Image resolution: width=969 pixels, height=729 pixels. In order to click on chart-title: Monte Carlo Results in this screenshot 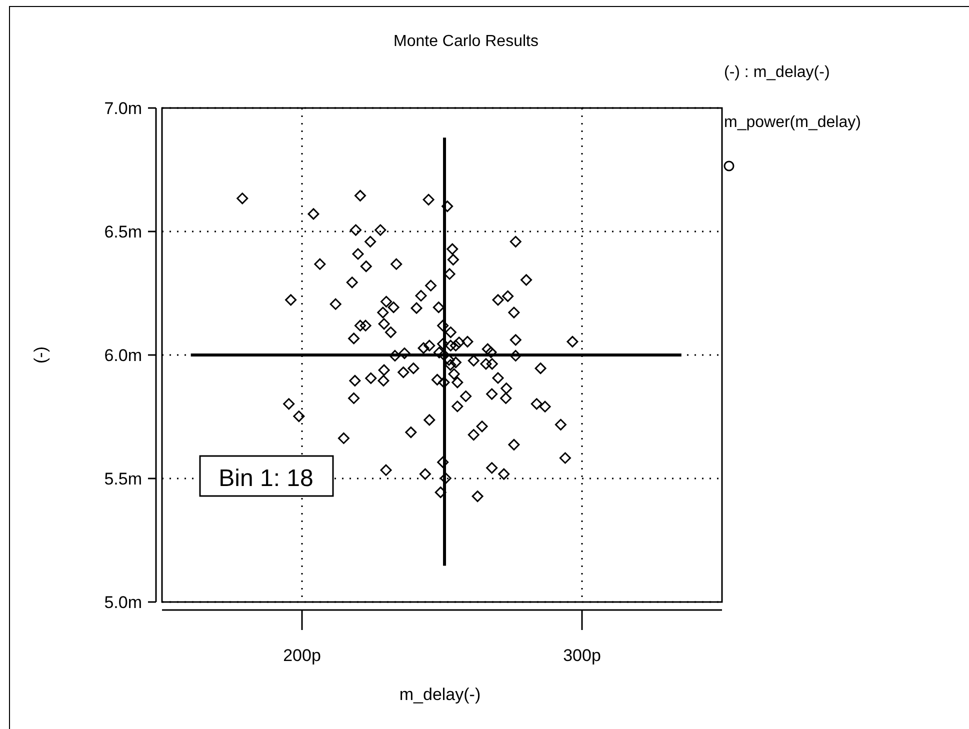, I will do `click(466, 41)`.